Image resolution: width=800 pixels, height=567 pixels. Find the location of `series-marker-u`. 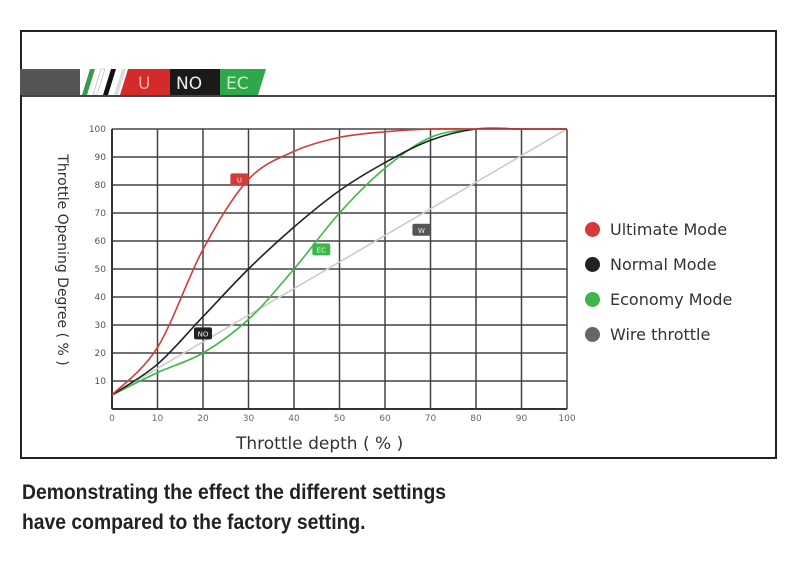

series-marker-u is located at coordinates (239, 179).